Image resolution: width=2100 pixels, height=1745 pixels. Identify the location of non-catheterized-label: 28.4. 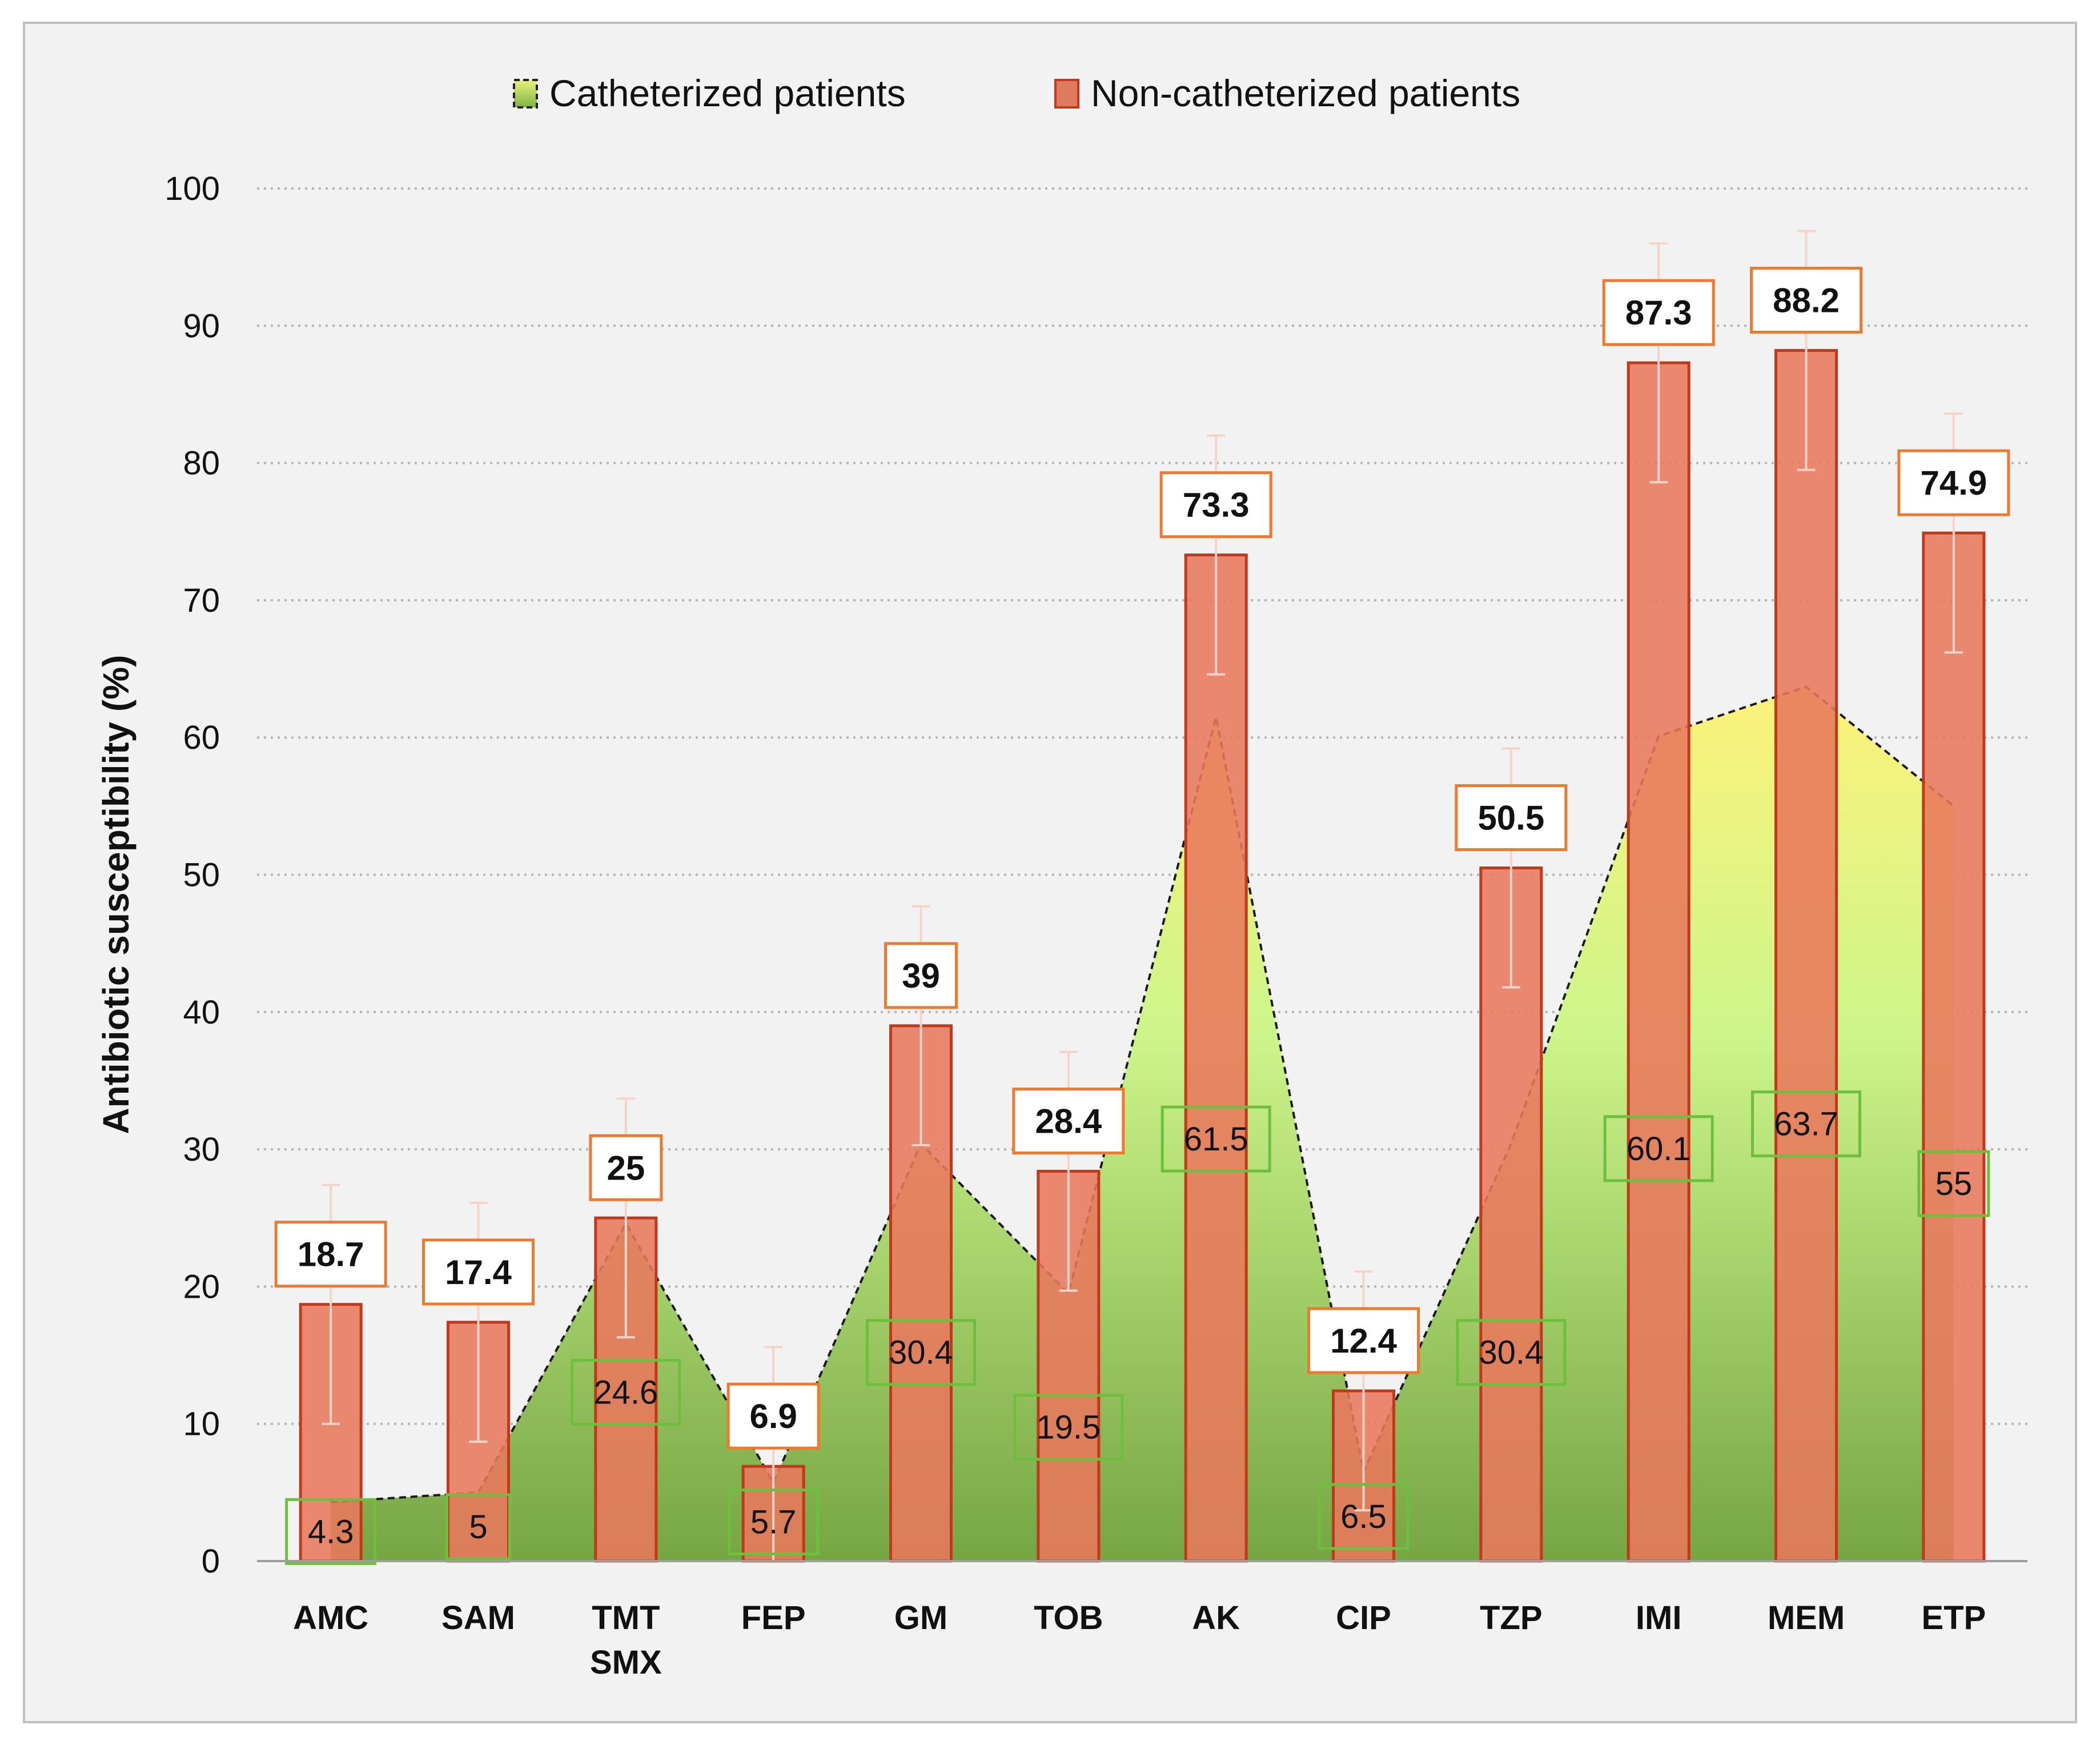
(1068, 1121).